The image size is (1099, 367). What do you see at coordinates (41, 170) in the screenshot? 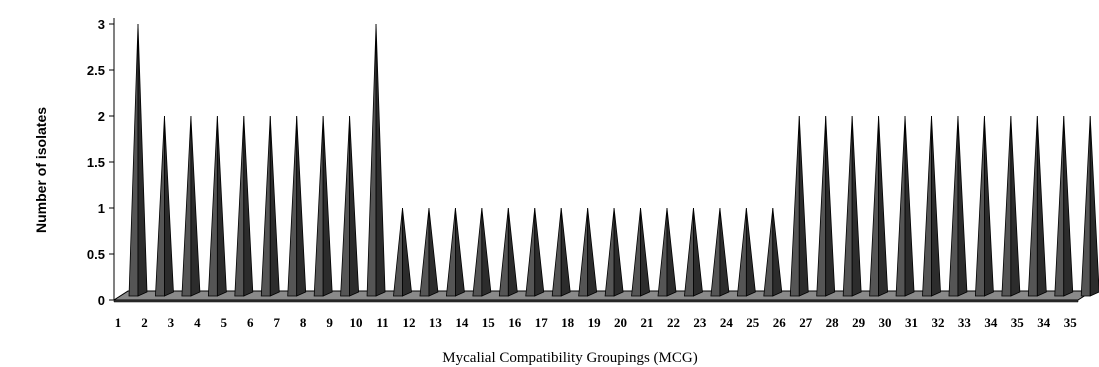
I see `y-axis-title: Number of isolates` at bounding box center [41, 170].